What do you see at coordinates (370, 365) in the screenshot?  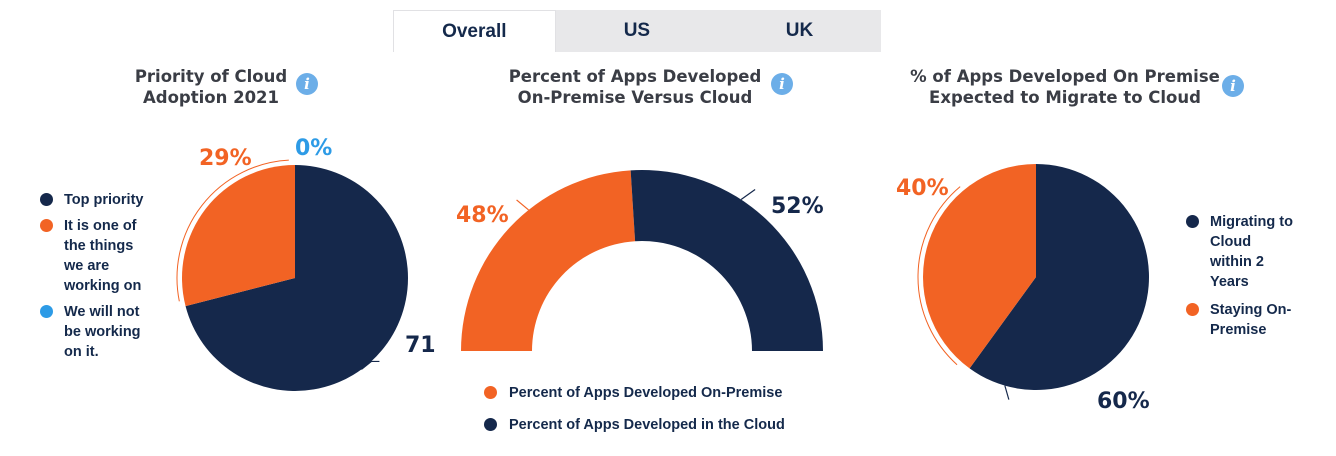 I see `pie1-leader` at bounding box center [370, 365].